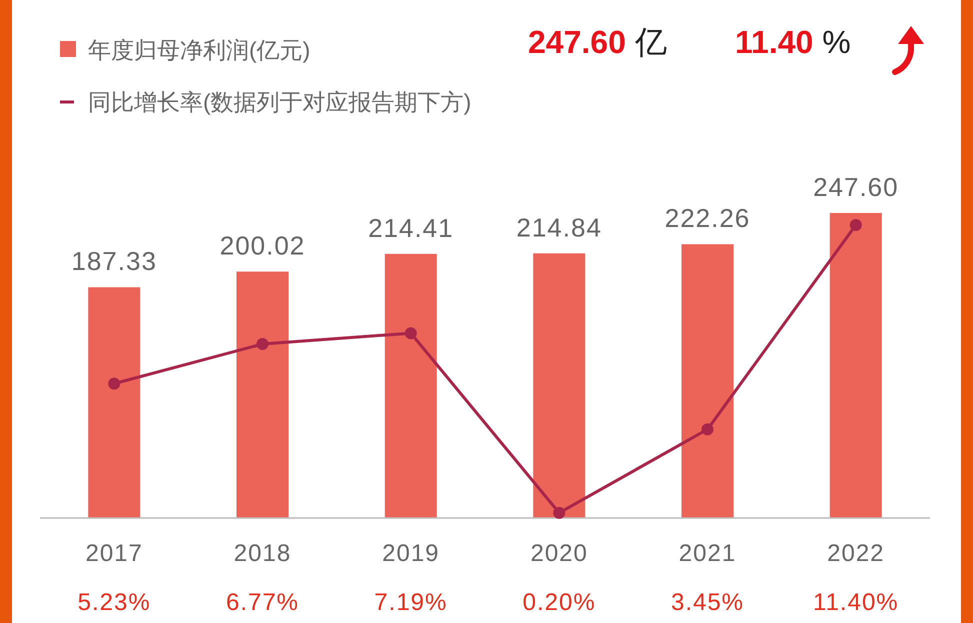 Image resolution: width=973 pixels, height=623 pixels. Describe the element at coordinates (114, 553) in the screenshot. I see `x-tick-label: 2017` at that location.